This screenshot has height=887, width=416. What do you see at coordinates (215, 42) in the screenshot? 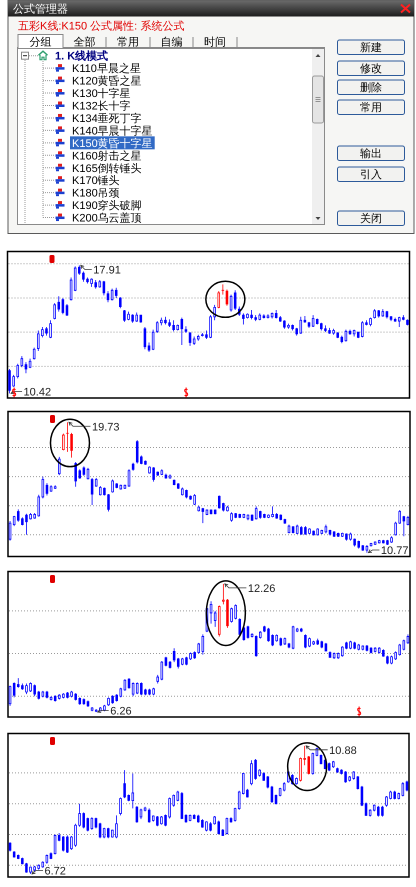
I see `category-label: 时间` at bounding box center [215, 42].